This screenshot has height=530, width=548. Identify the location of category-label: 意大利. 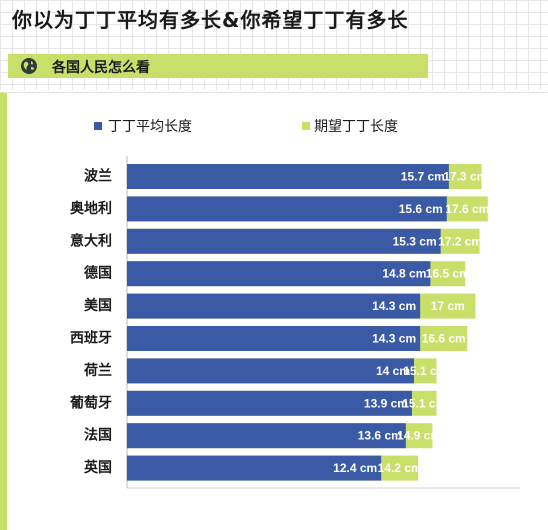
(91, 240).